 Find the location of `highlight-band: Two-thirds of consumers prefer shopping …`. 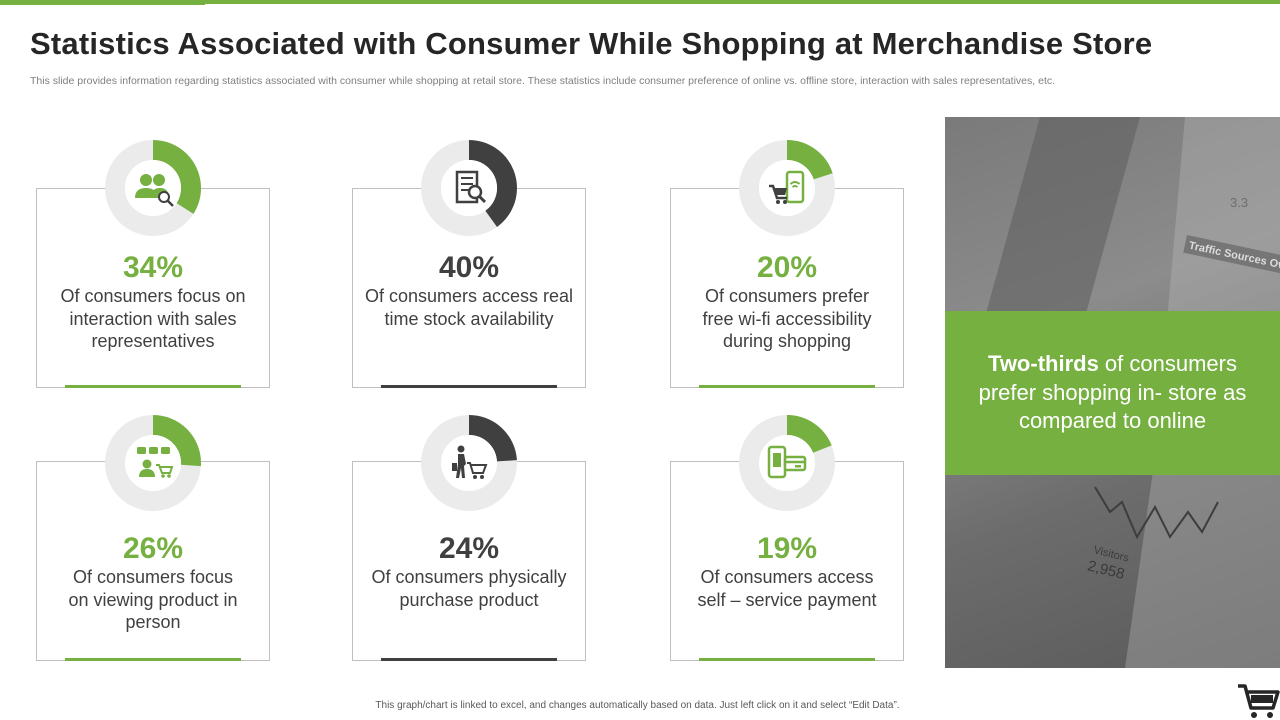

highlight-band: Two-thirds of consumers prefer shopping … is located at coordinates (1112, 393).